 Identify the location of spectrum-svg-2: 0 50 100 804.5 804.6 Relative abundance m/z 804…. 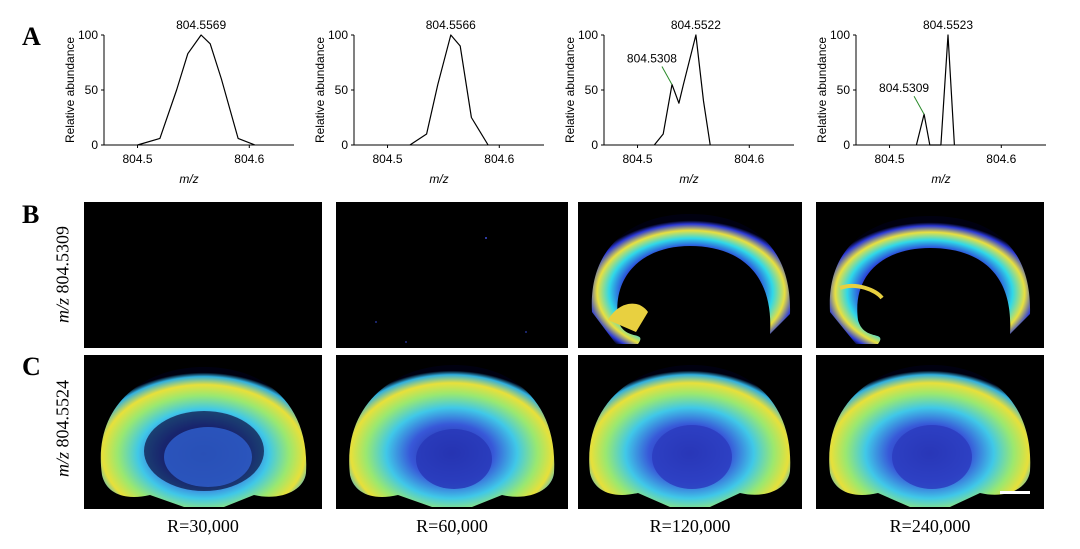
(678, 102).